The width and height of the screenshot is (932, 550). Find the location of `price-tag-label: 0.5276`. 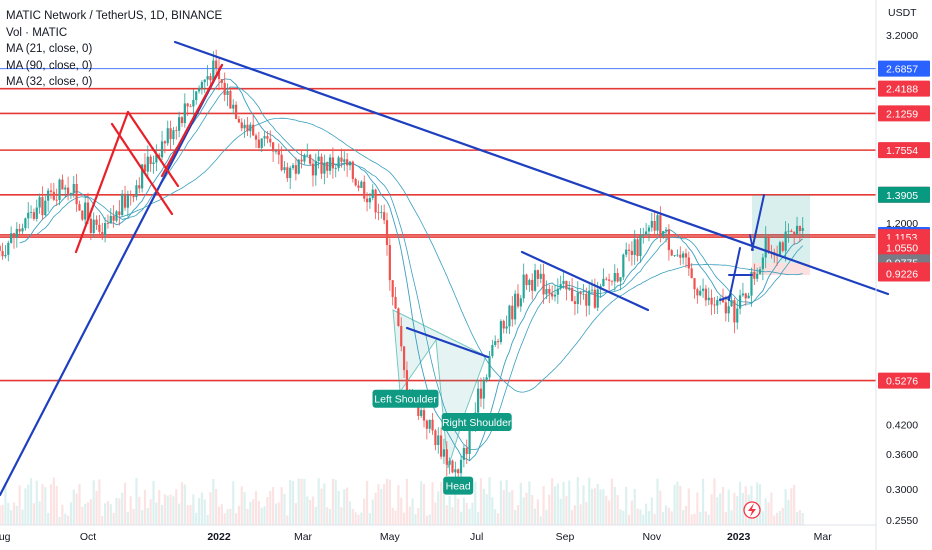

price-tag-label: 0.5276 is located at coordinates (902, 382).